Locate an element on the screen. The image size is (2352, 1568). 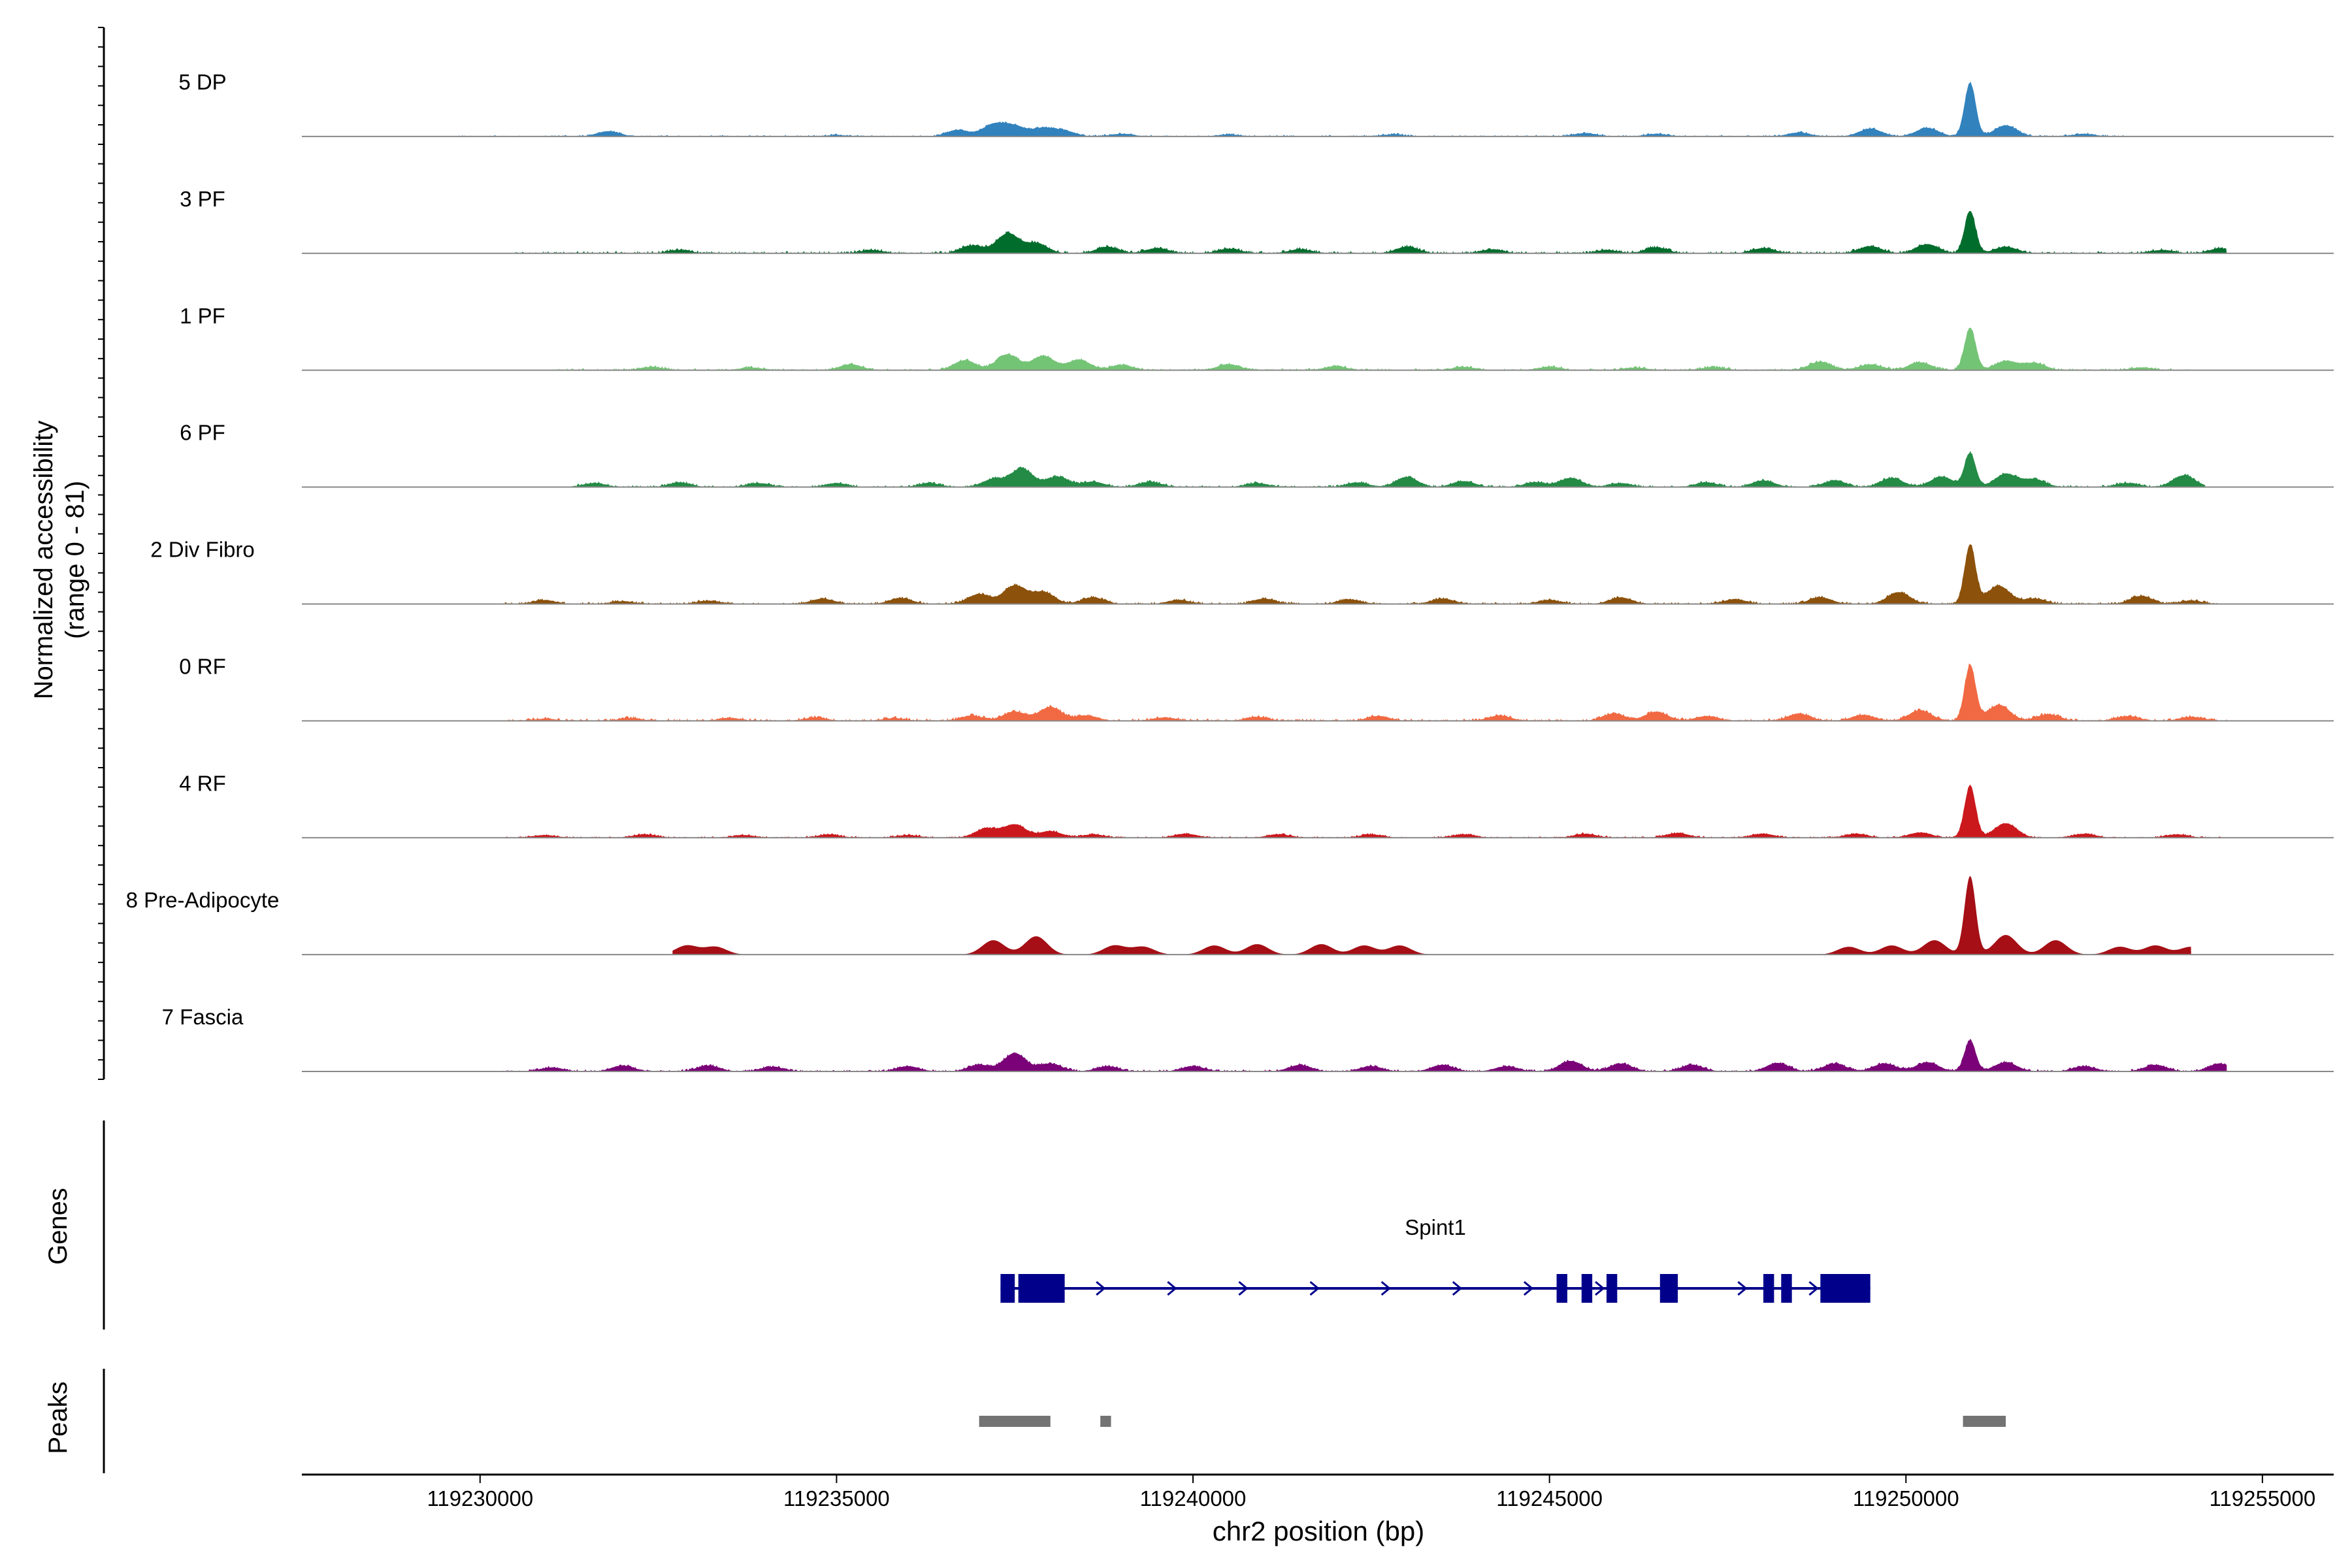
track-label: 4 RF is located at coordinates (202, 783).